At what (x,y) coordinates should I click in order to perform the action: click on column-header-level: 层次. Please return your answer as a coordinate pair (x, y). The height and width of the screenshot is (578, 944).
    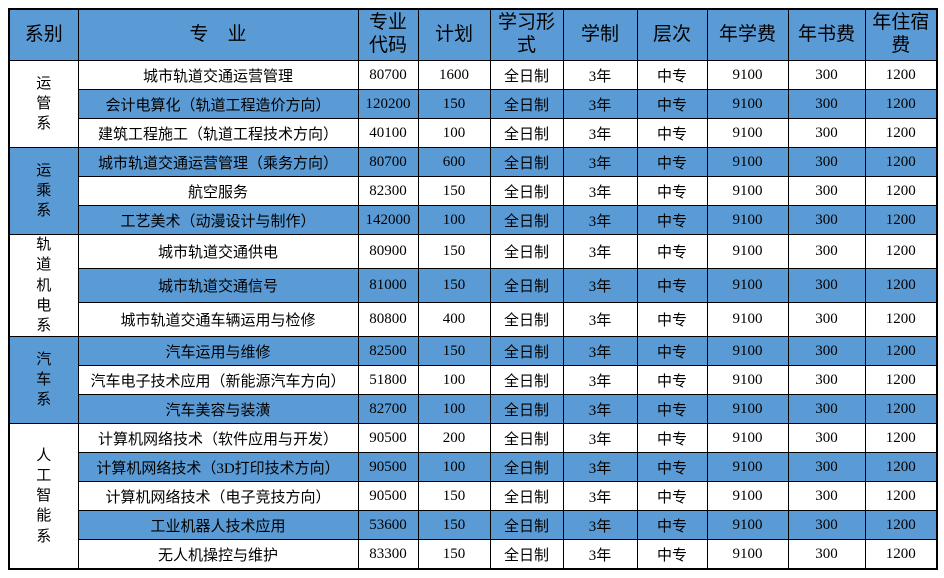
    Looking at the image, I should click on (672, 34).